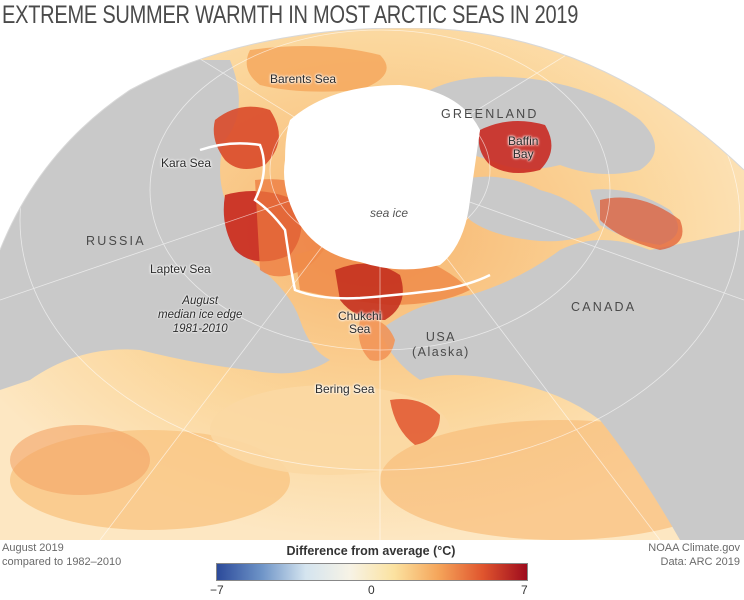 This screenshot has width=744, height=600. What do you see at coordinates (389, 213) in the screenshot?
I see `label-sea-ice: sea ice` at bounding box center [389, 213].